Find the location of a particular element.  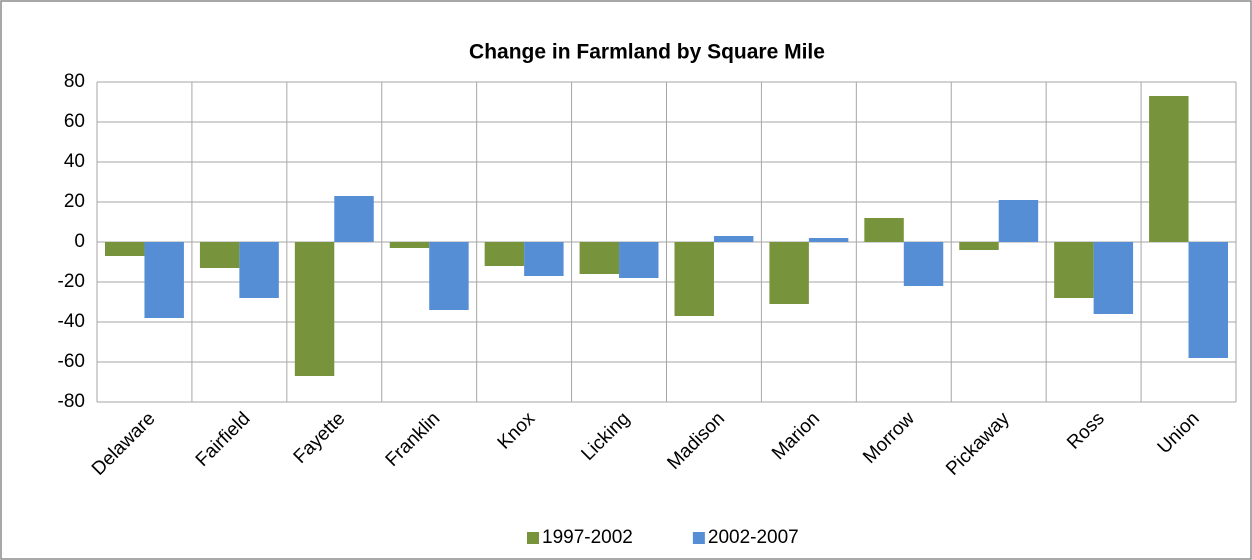

y-tick-label: 20 is located at coordinates (74, 201).